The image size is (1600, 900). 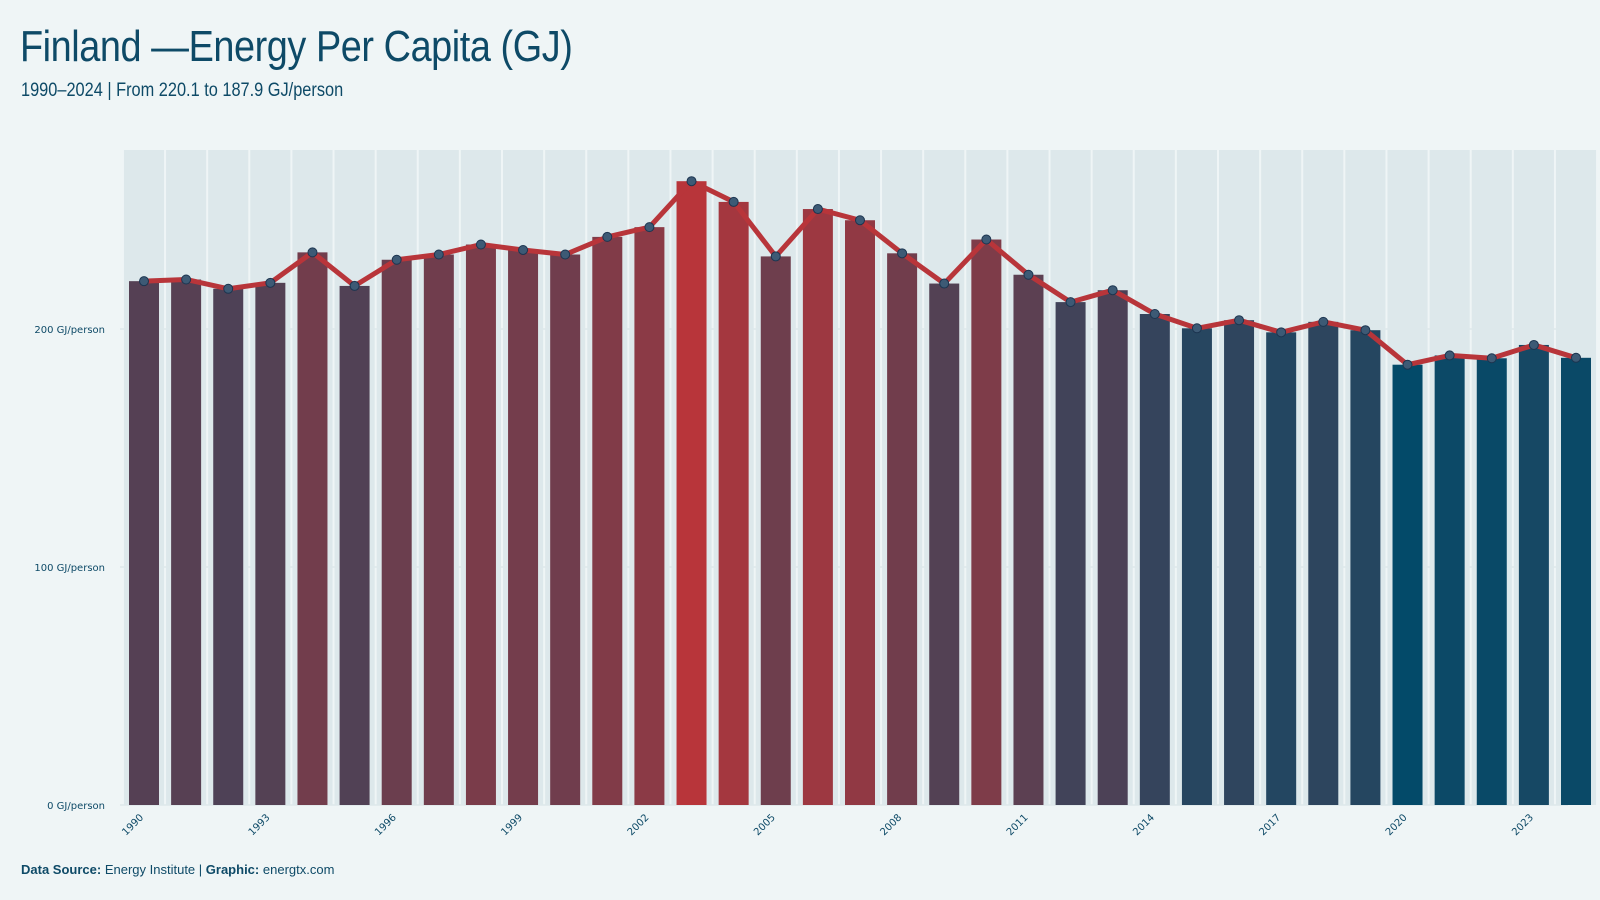 I want to click on bar-2018, so click(x=1323, y=563).